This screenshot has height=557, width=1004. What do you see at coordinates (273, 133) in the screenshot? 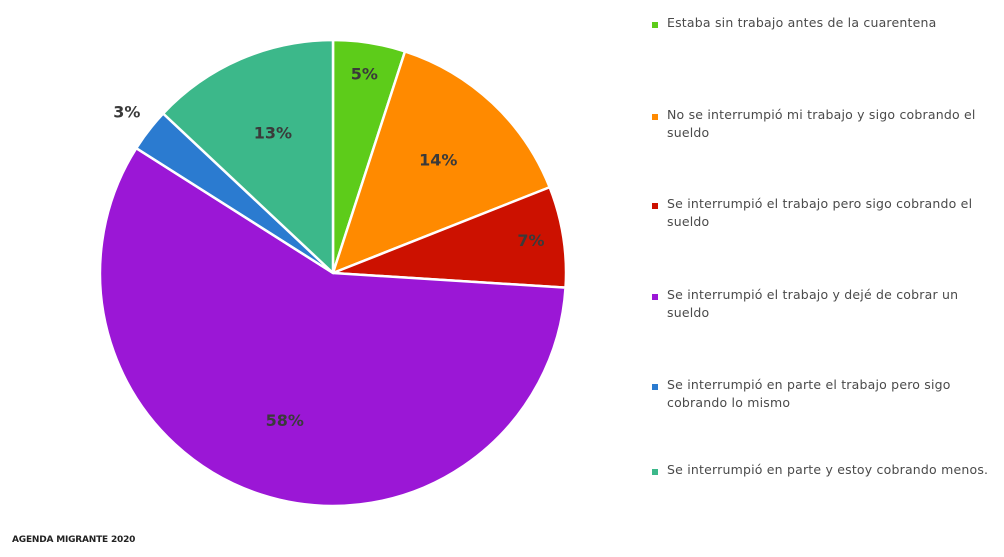
I see `pie-label-5: 13%` at bounding box center [273, 133].